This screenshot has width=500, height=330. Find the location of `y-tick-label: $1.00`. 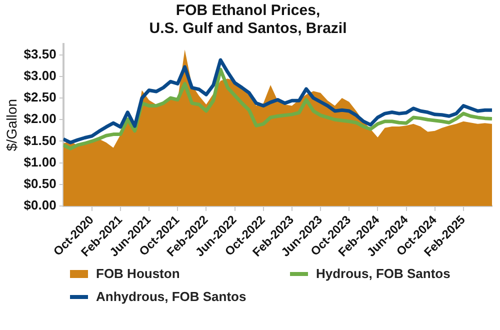

y-tick-label: $1.00 is located at coordinates (40, 162).